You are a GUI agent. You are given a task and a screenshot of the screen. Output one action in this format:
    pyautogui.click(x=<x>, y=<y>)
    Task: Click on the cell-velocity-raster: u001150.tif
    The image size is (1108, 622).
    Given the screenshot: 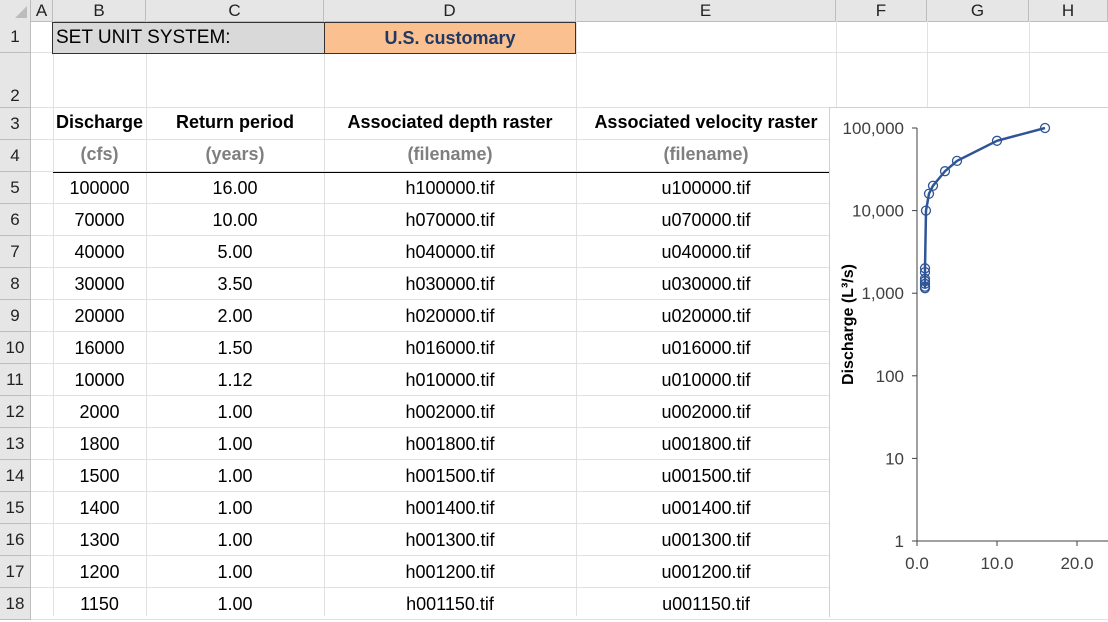 What is the action you would take?
    pyautogui.click(x=706, y=604)
    